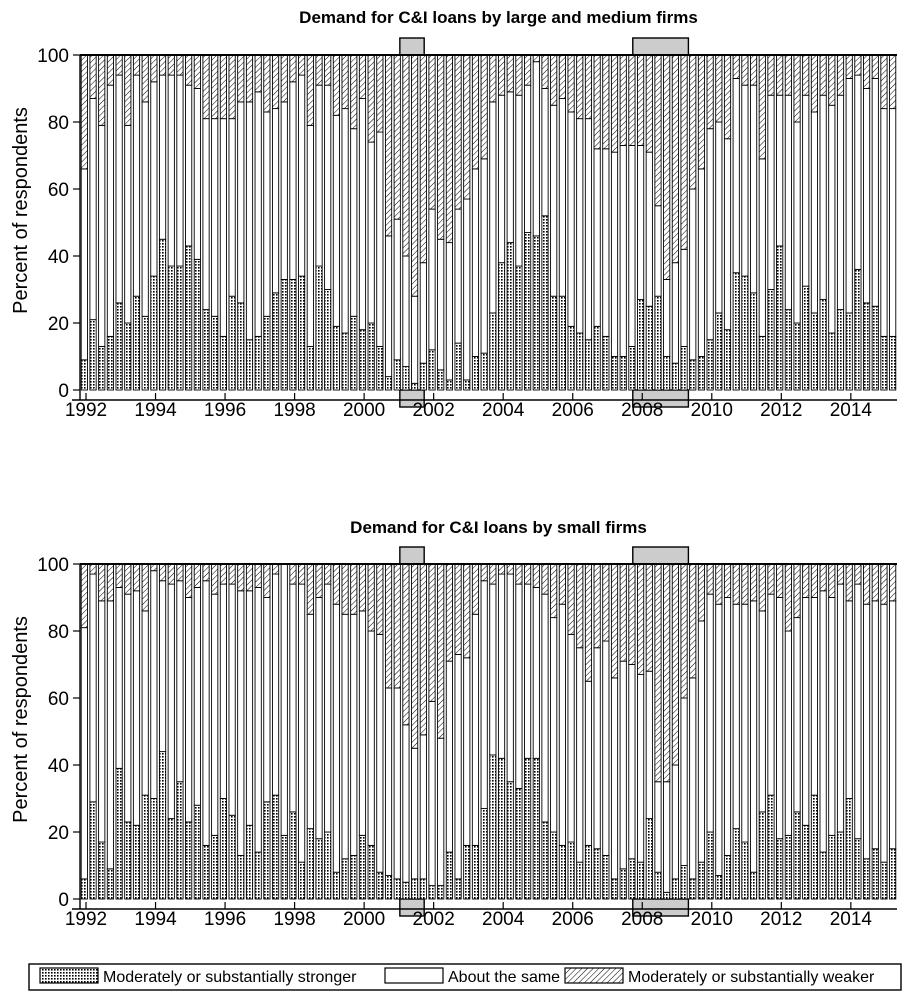 The height and width of the screenshot is (1004, 903). Describe the element at coordinates (58, 324) in the screenshot. I see `y-tick-label: 20` at that location.